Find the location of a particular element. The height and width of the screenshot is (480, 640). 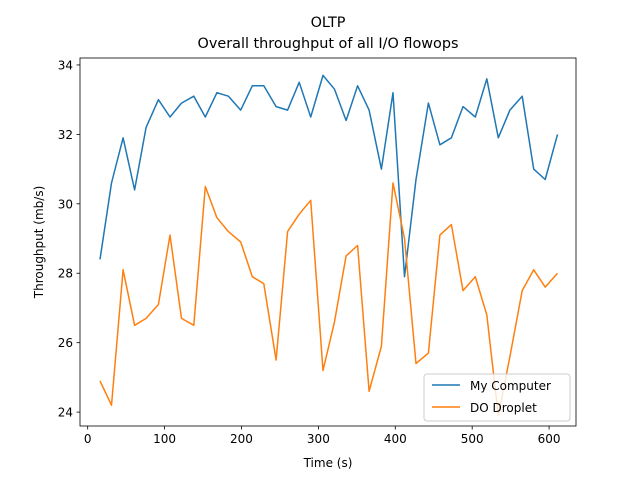

x-axis: 0 100 200 300 400 500 600 is located at coordinates (322, 436).